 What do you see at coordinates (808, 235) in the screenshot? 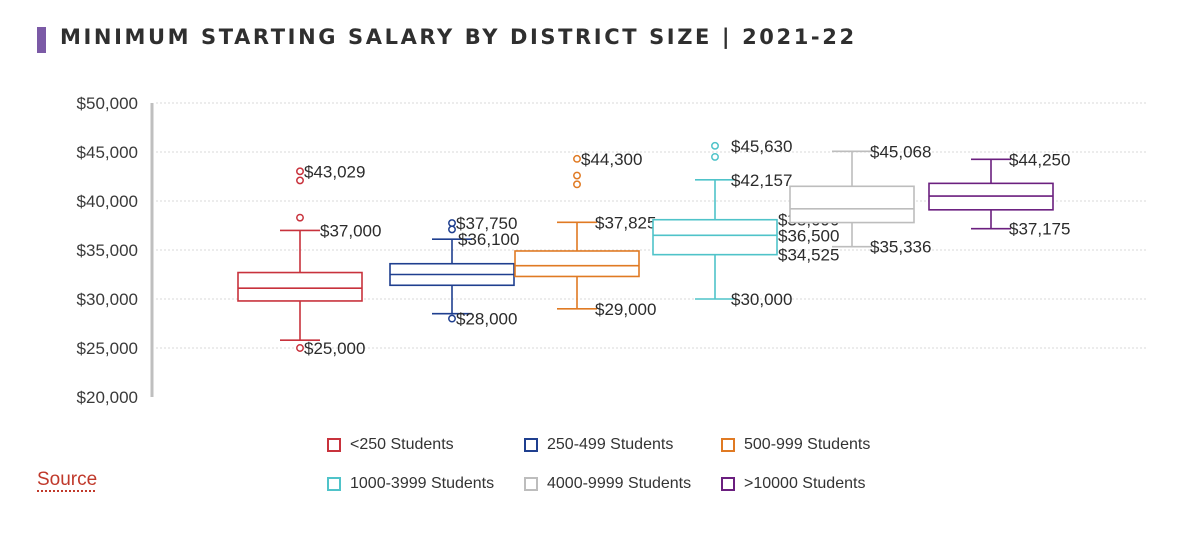
I see `value-label: $36,500` at bounding box center [808, 235].